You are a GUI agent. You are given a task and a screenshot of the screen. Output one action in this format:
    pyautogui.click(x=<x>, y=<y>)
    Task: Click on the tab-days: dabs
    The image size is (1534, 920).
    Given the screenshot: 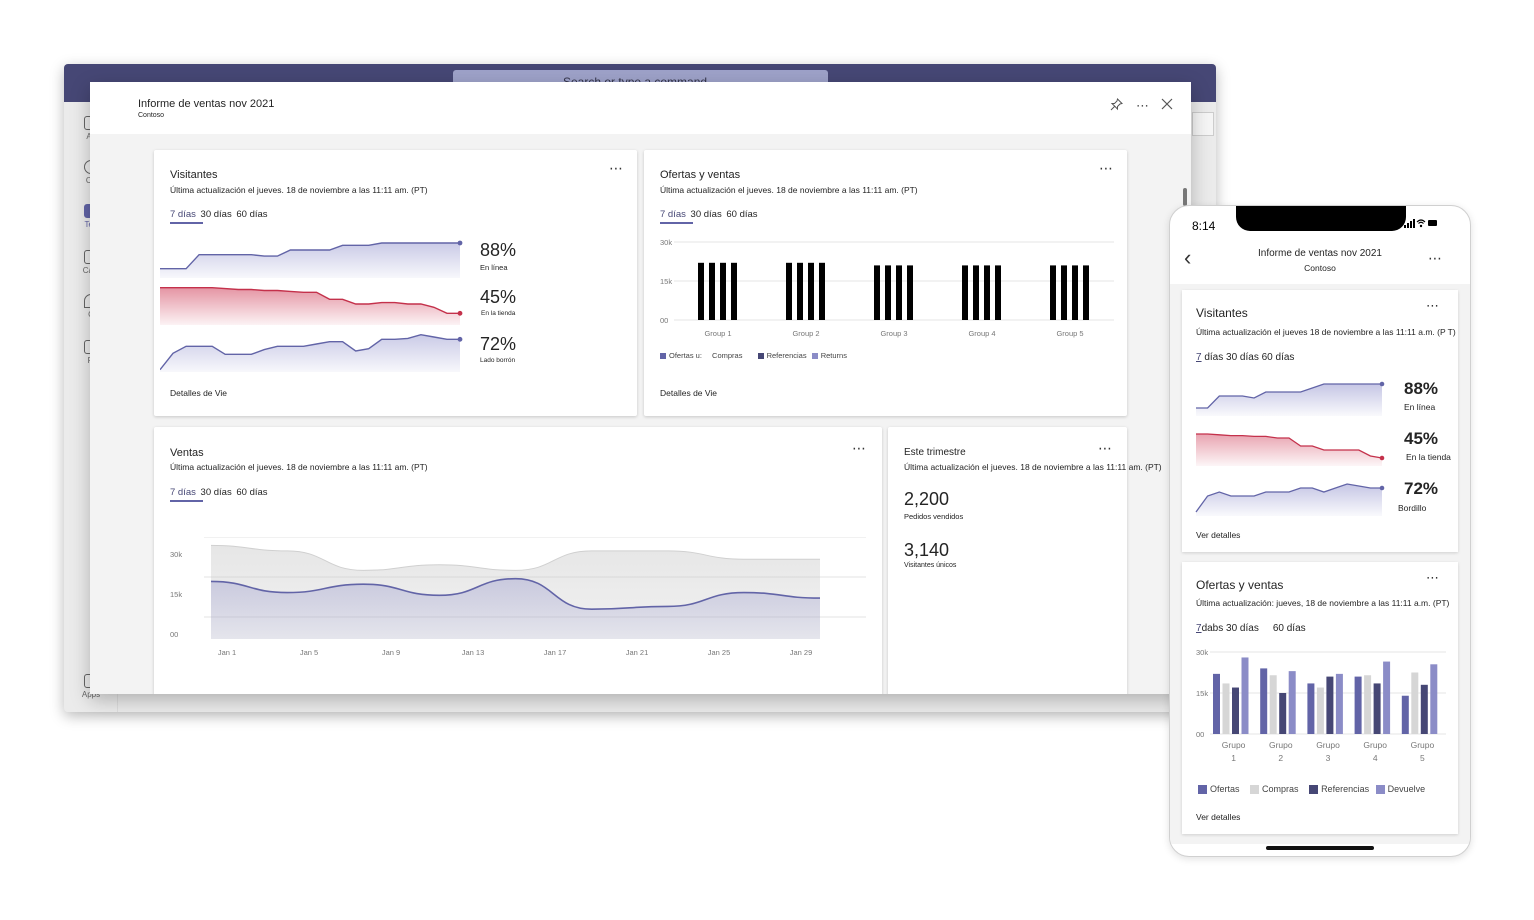 What is the action you would take?
    pyautogui.click(x=1212, y=628)
    